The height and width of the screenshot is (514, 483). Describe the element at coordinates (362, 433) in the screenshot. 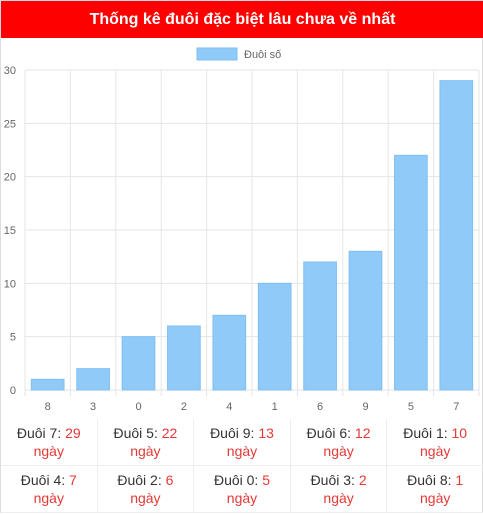

I see `stat-value: 12` at that location.